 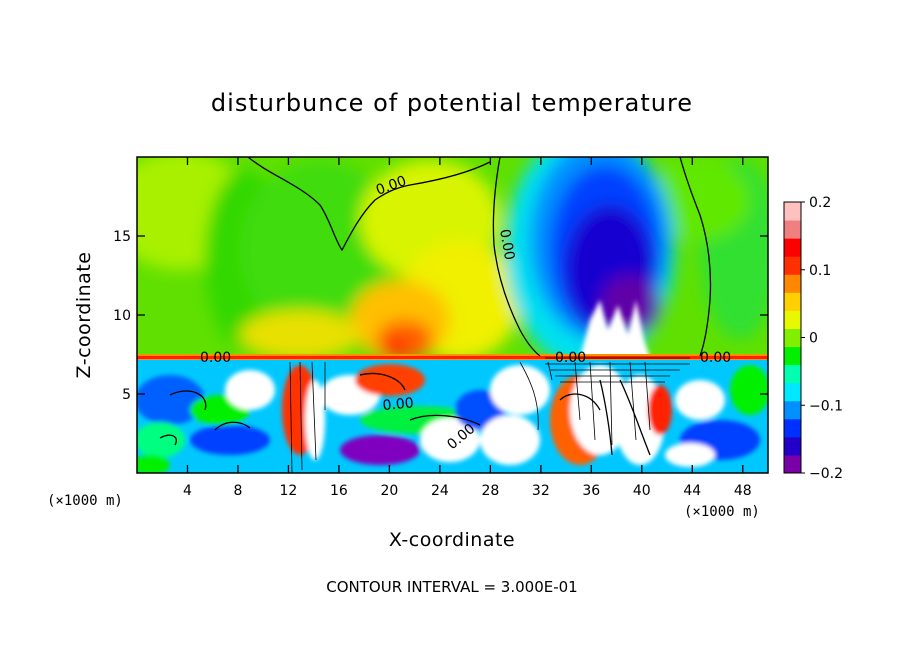 What do you see at coordinates (339, 491) in the screenshot?
I see `x-tick-label: 16` at bounding box center [339, 491].